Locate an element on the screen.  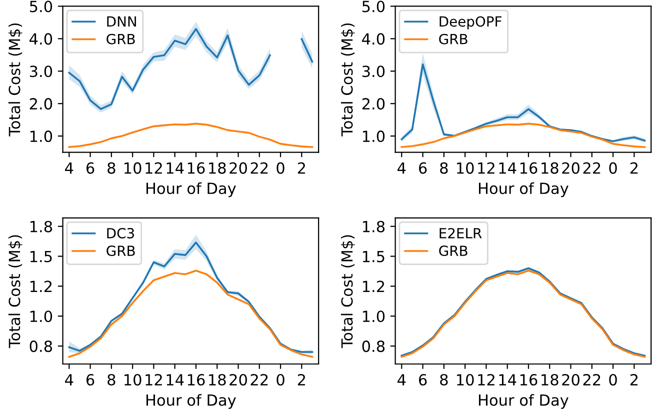
legend-label: DNN is located at coordinates (121, 21).